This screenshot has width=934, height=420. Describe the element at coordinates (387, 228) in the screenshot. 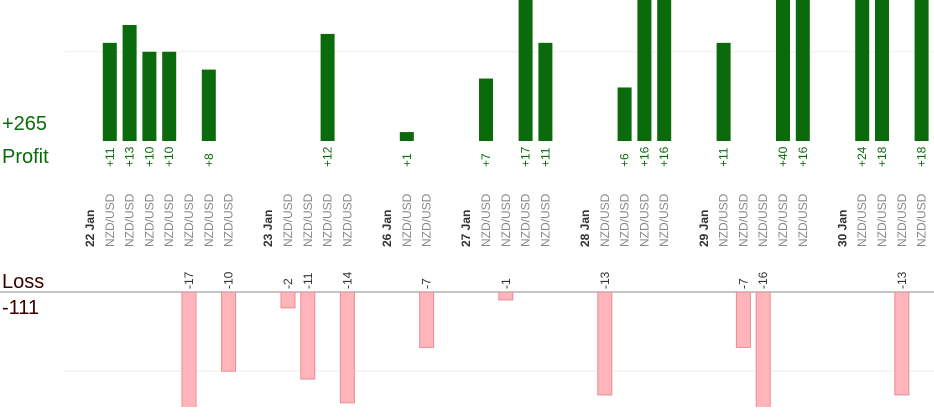

I see `date-label: 26 Jan` at that location.